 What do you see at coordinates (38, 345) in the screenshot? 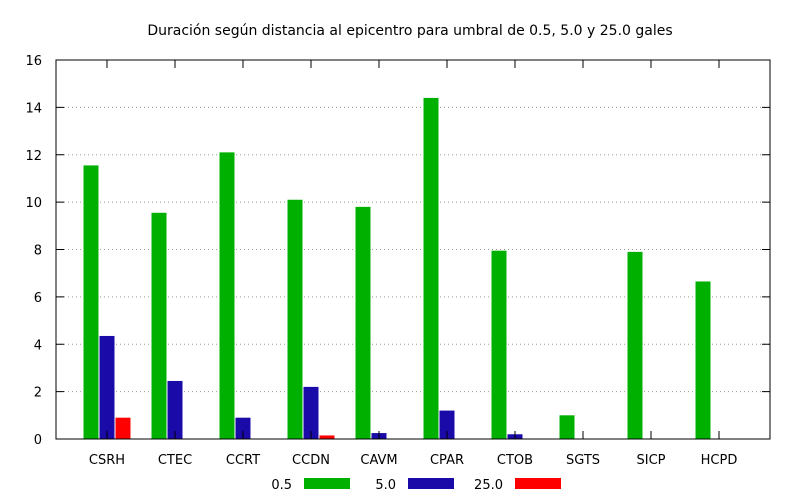
I see `y-tick-label: 4` at bounding box center [38, 345].